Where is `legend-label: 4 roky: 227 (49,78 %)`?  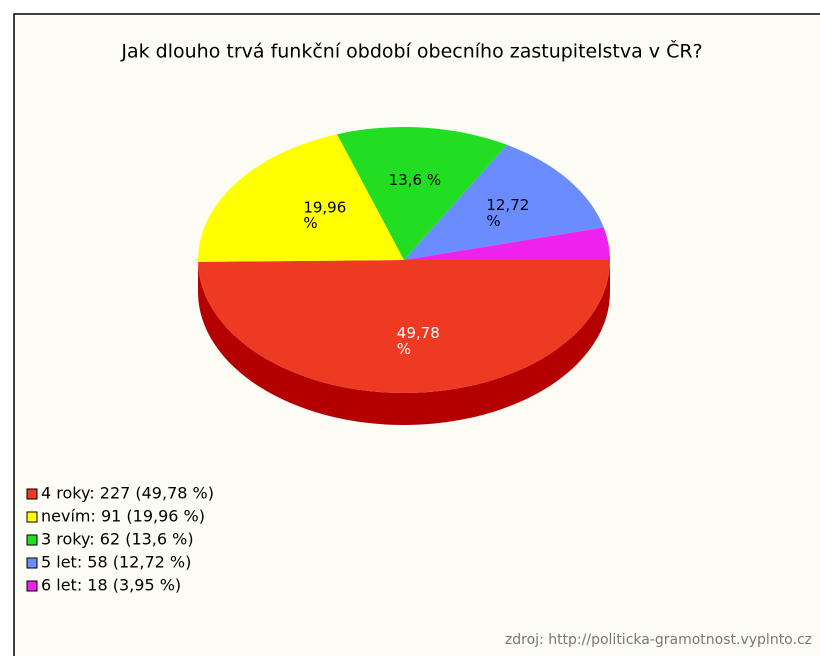
legend-label: 4 roky: 227 (49,78 %) is located at coordinates (127, 493).